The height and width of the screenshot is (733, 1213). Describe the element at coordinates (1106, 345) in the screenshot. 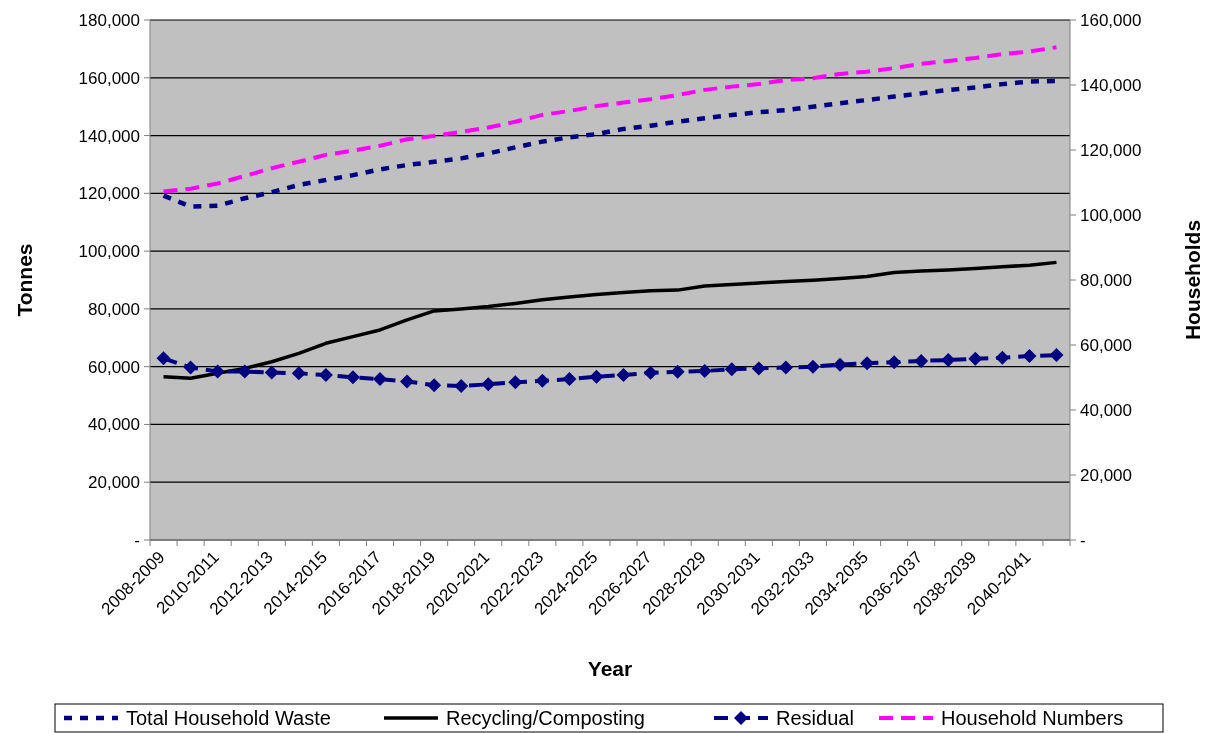

I see `y2-tick-label: 60,000` at that location.